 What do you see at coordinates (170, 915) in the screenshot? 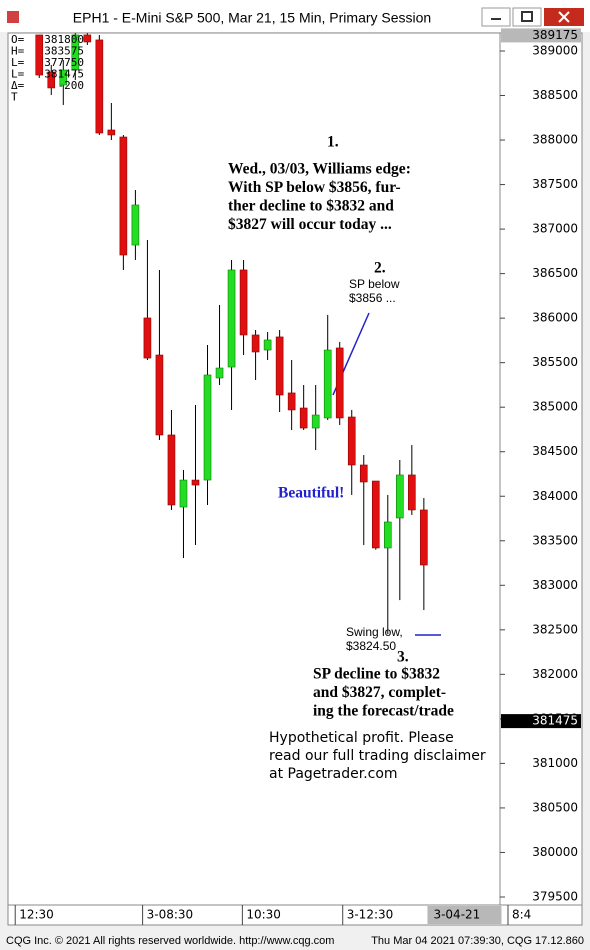
I see `x-tick-label: 3-08:30` at bounding box center [170, 915].